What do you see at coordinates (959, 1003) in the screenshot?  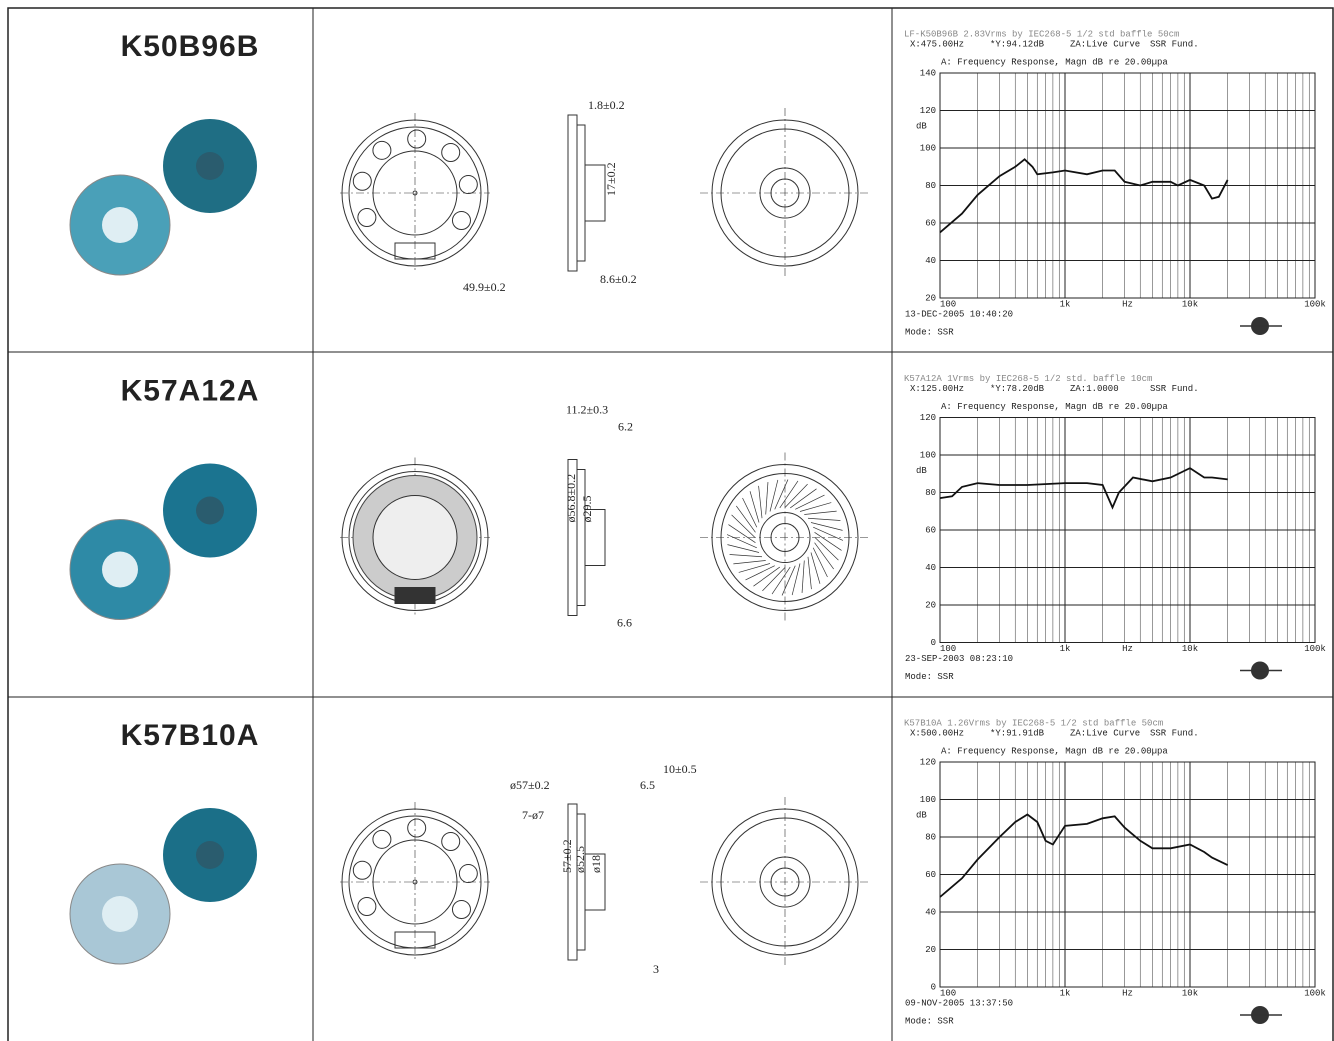 I see `chart-date: 09-NOV-2005 13:37:50` at bounding box center [959, 1003].